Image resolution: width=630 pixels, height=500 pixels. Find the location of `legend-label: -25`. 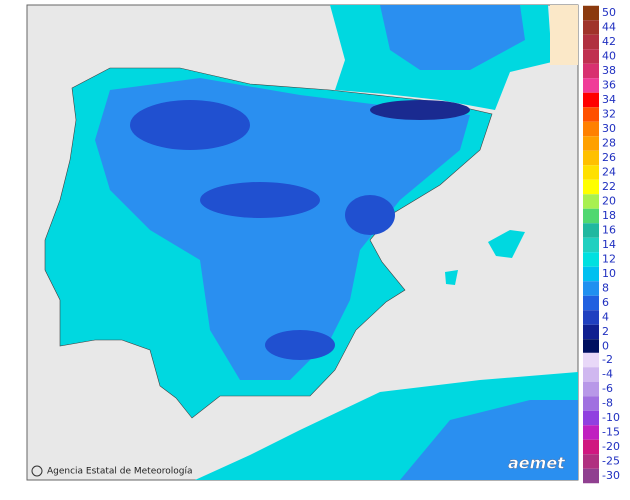

legend-label: -25 is located at coordinates (611, 461).